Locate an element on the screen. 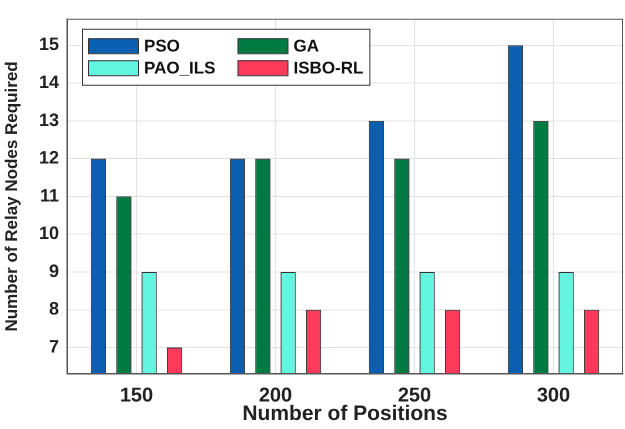 Image resolution: width=625 pixels, height=429 pixels. y-tick-label: 7 is located at coordinates (53, 346).